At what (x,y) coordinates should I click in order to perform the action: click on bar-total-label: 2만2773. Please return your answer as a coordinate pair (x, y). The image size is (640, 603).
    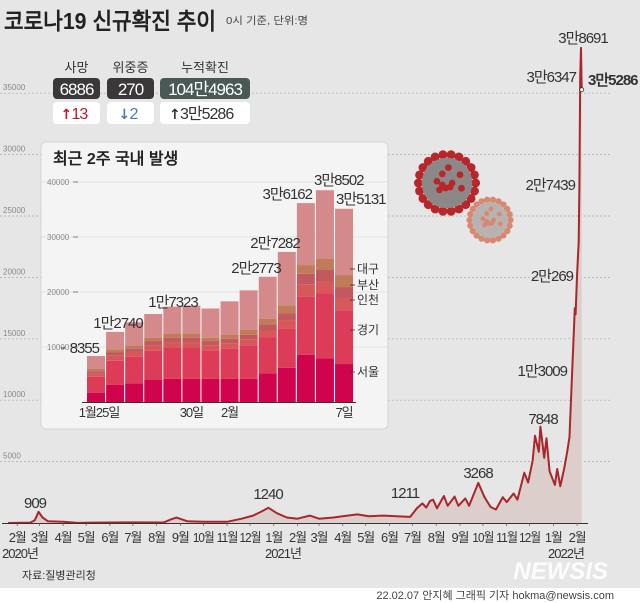
    Looking at the image, I should click on (256, 268).